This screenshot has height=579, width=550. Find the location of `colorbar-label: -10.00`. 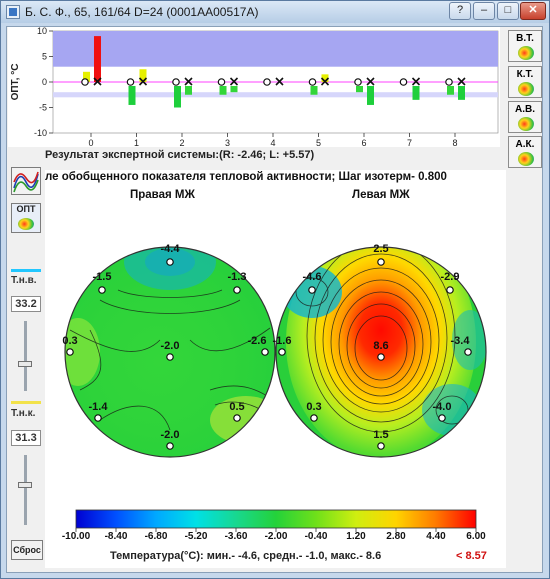

colorbar-label: -10.00 is located at coordinates (76, 536).